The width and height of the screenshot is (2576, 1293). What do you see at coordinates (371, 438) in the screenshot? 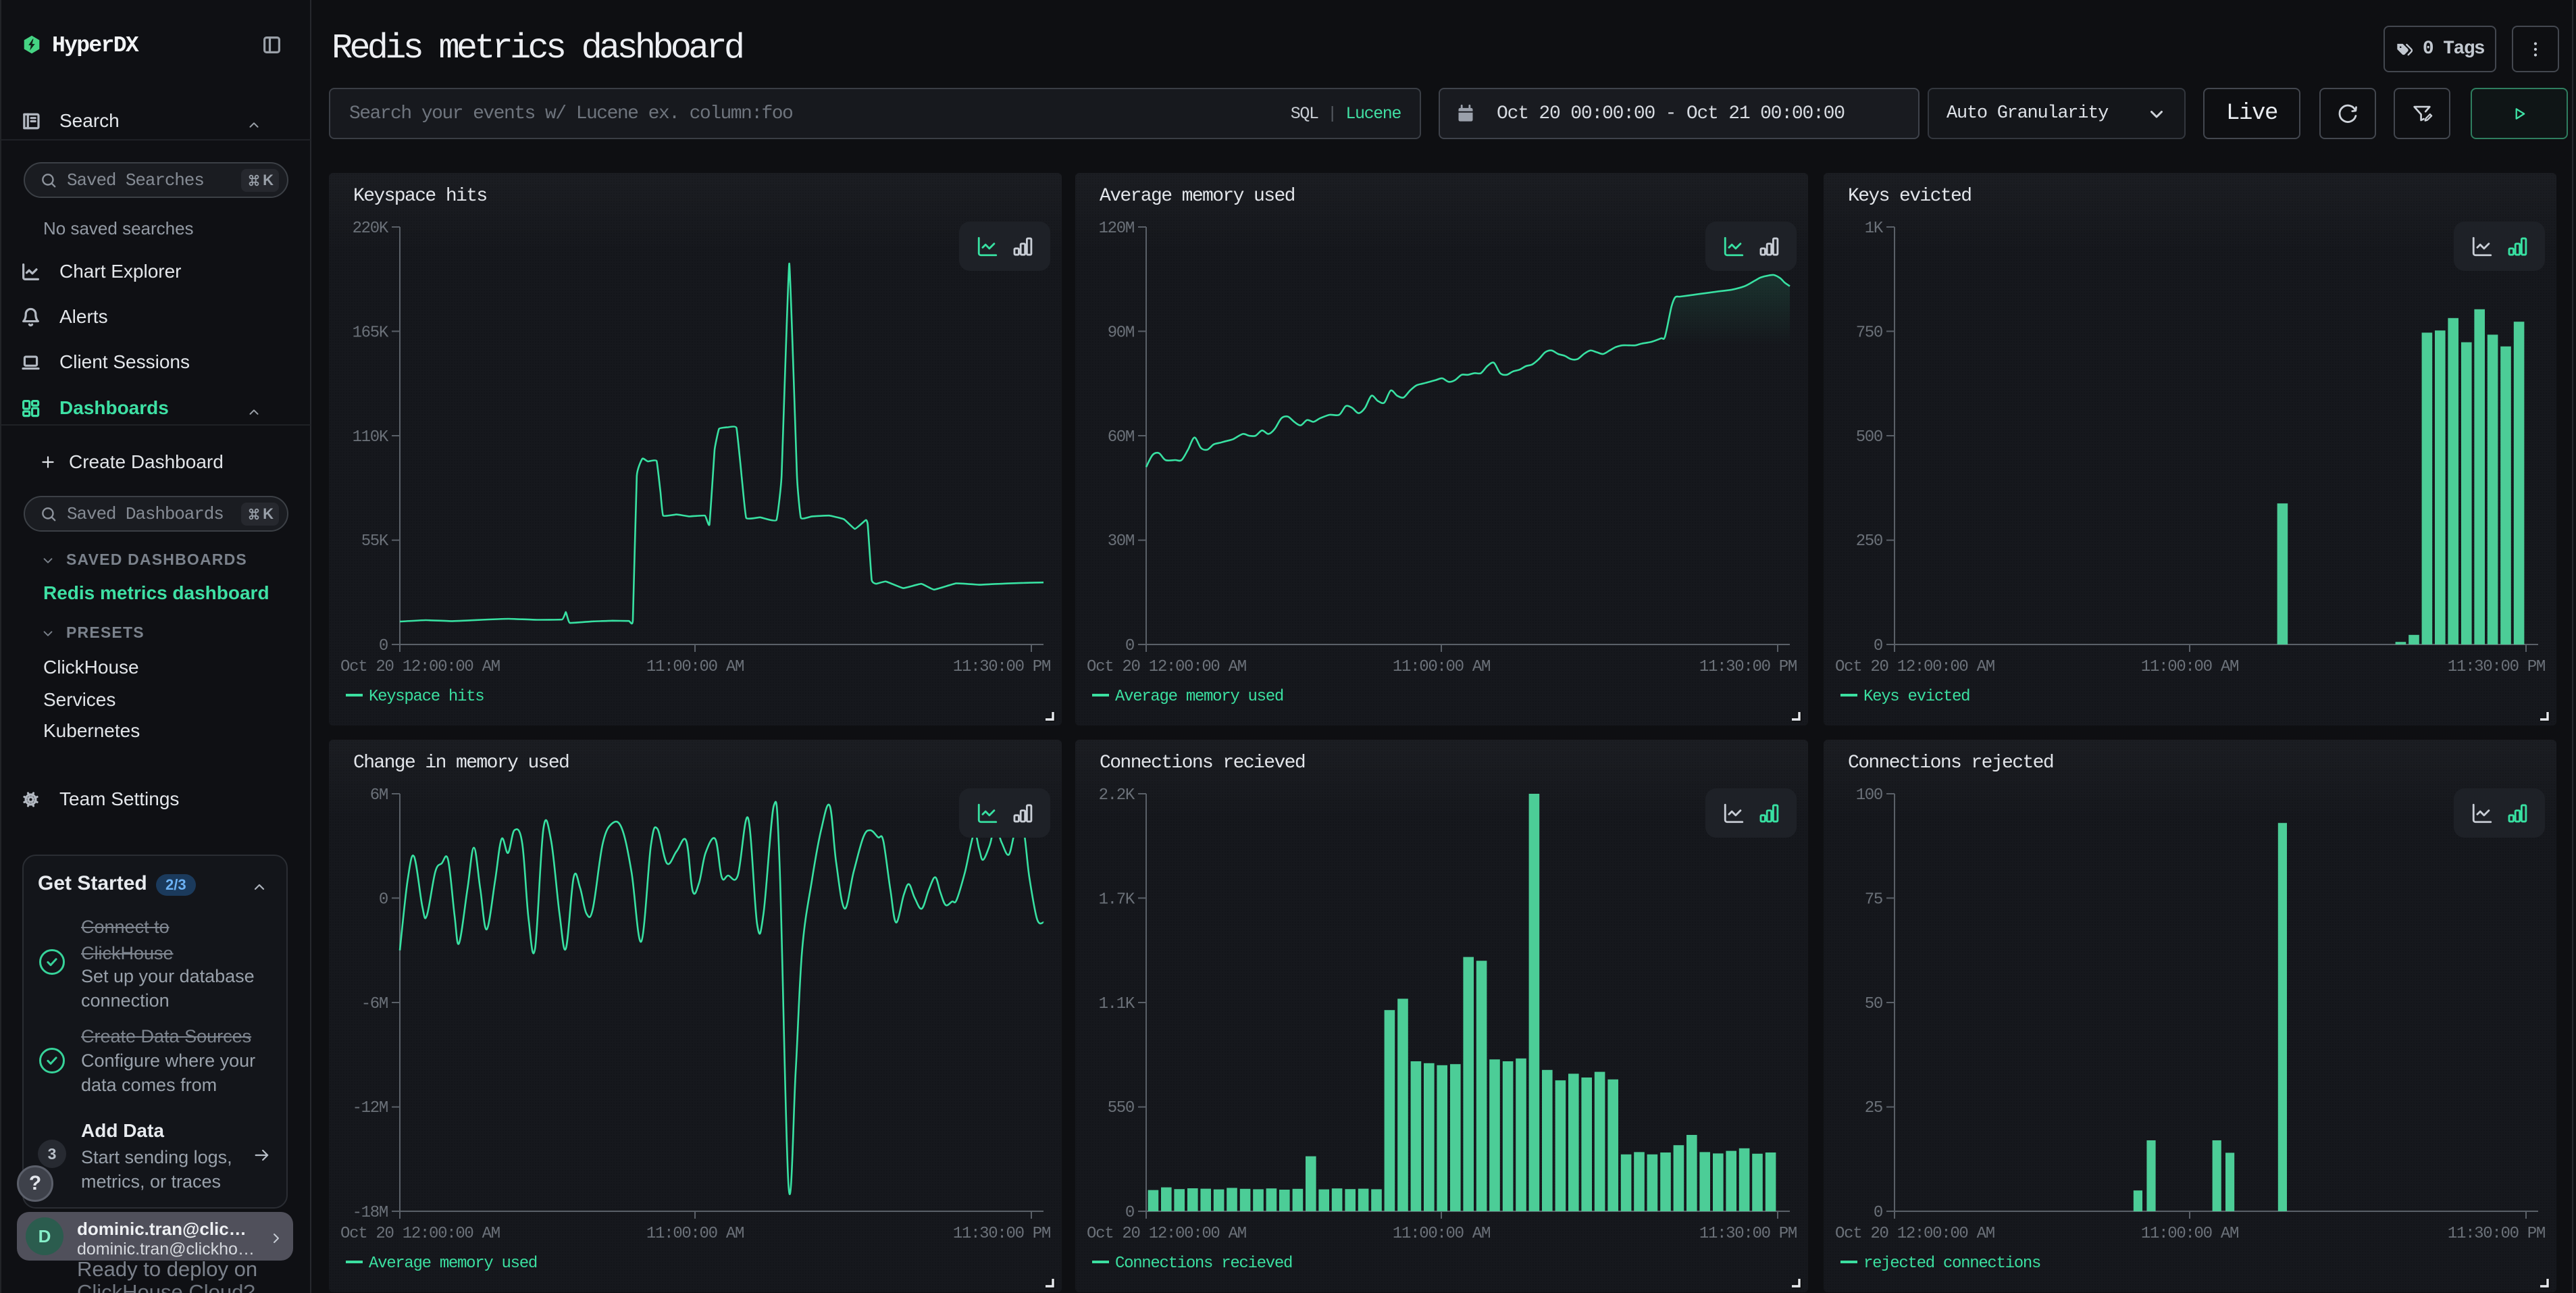
I see `svg-text: 110K` at bounding box center [371, 438].